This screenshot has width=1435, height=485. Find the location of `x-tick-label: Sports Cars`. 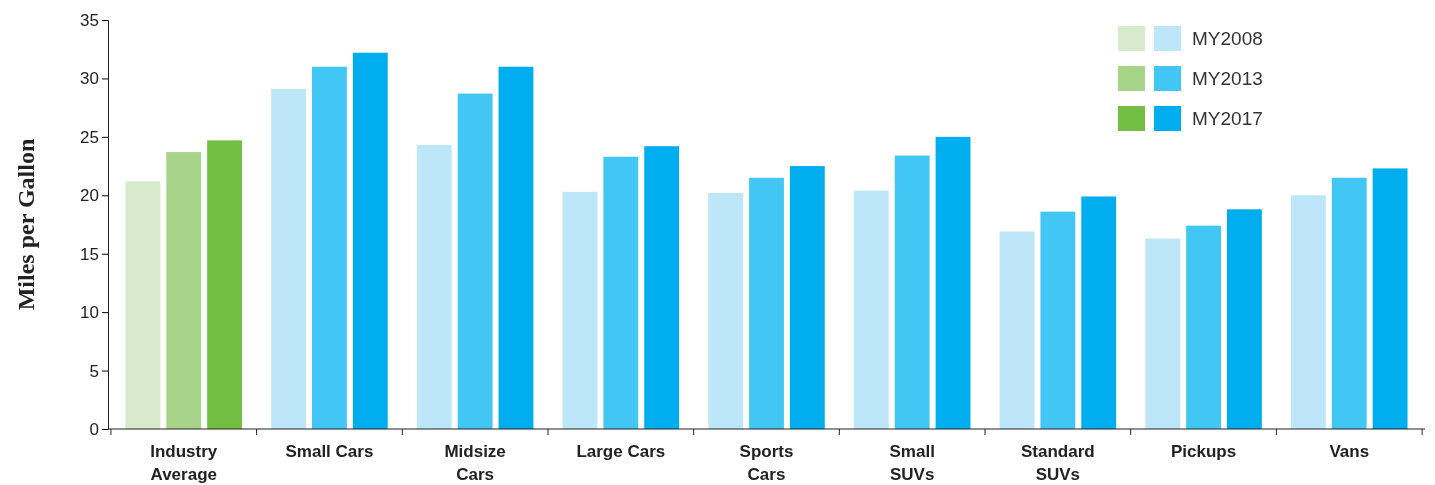

x-tick-label: Sports Cars is located at coordinates (766, 463).